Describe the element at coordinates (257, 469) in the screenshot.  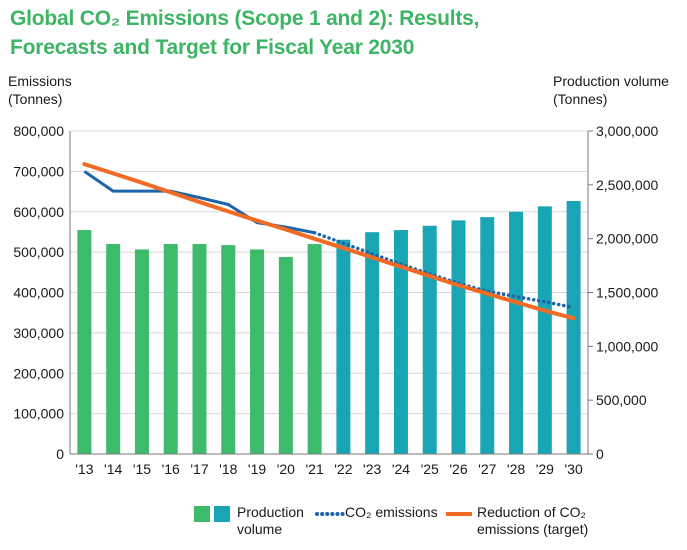
I see `x-tick-label: '19` at that location.